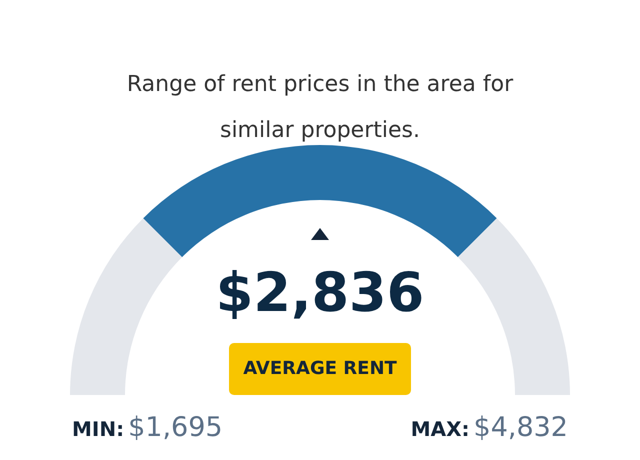 This screenshot has height=460, width=640. I want to click on text: MIN:, so click(98, 429).